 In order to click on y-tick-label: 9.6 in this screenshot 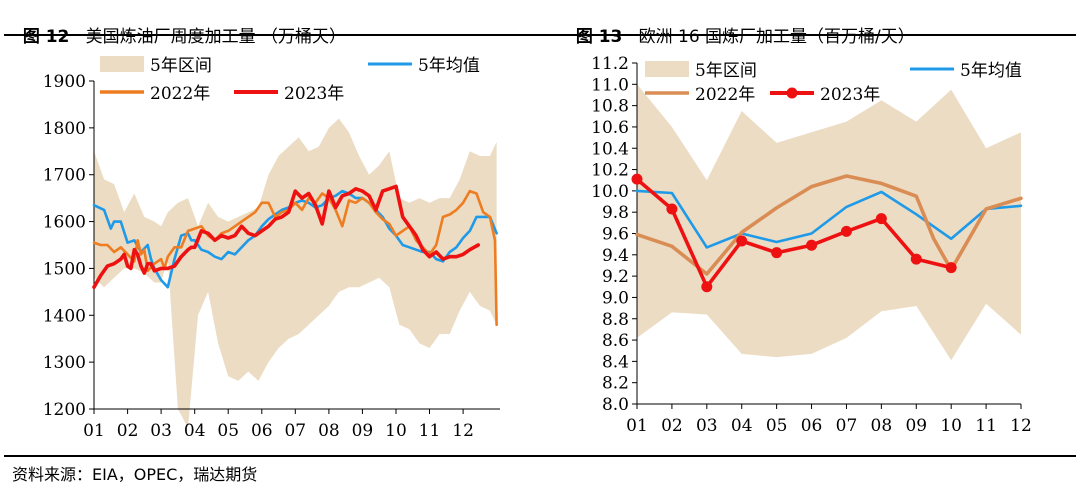, I will do `click(615, 235)`.